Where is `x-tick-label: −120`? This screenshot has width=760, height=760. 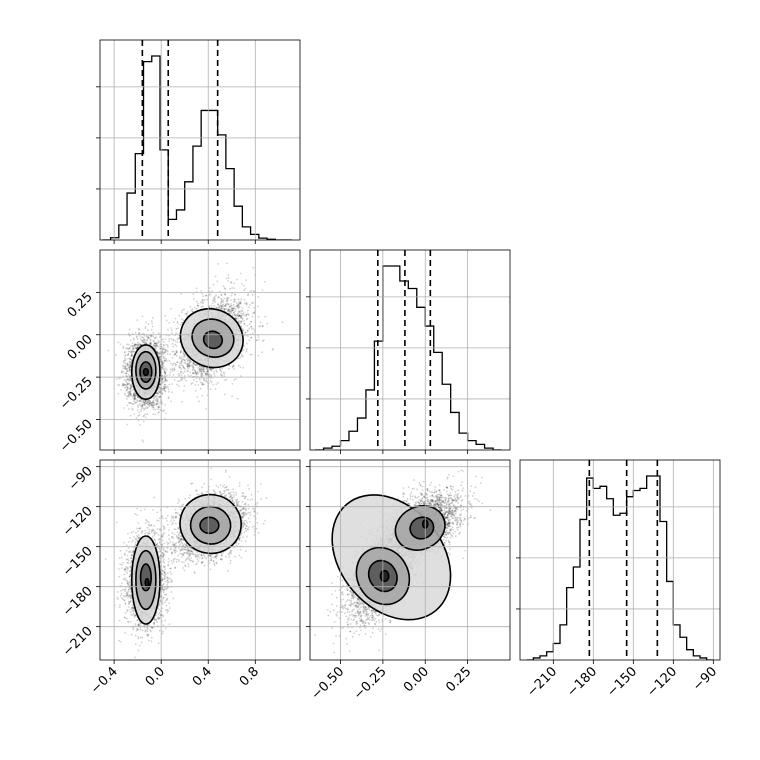
x-tick-label: −120 is located at coordinates (662, 682).